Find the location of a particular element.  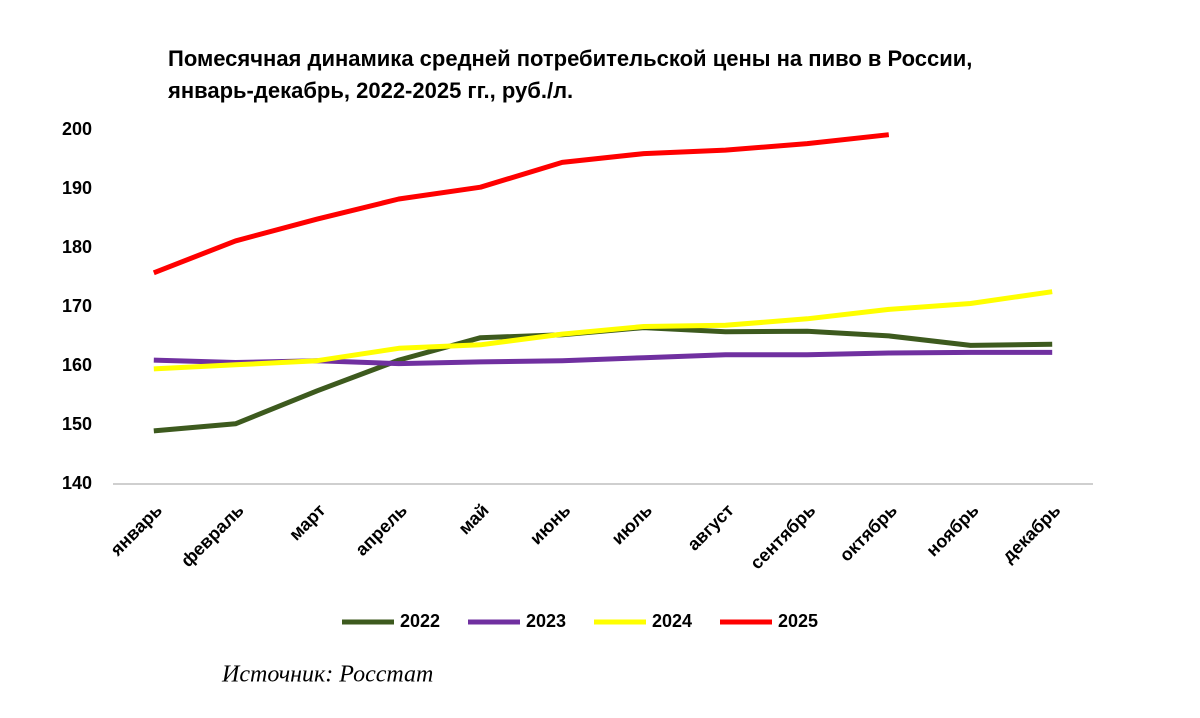

x-tick-label: ноябрь is located at coordinates (952, 530).